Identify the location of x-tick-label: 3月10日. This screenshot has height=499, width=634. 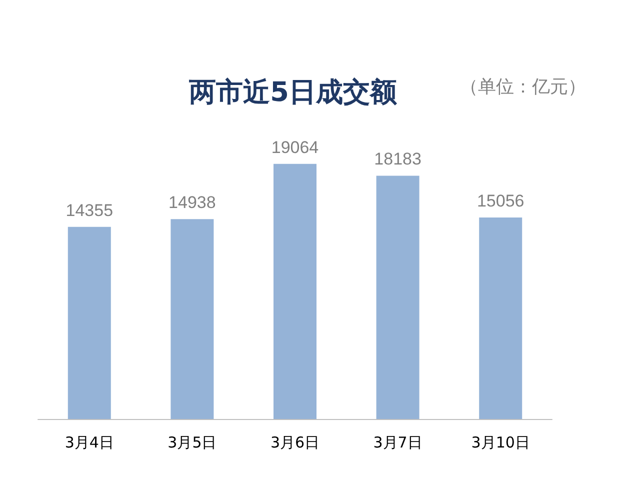
(500, 443).